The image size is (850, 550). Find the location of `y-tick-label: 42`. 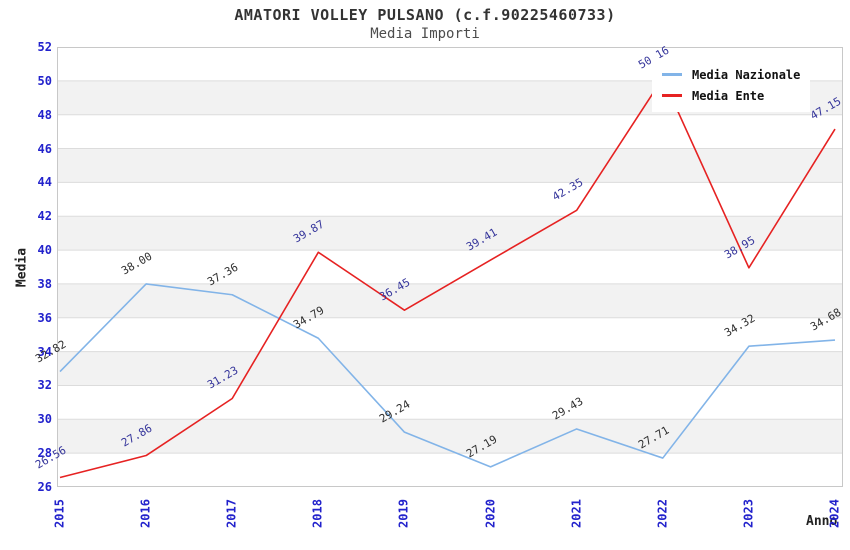

y-tick-label: 42 is located at coordinates (44, 216).